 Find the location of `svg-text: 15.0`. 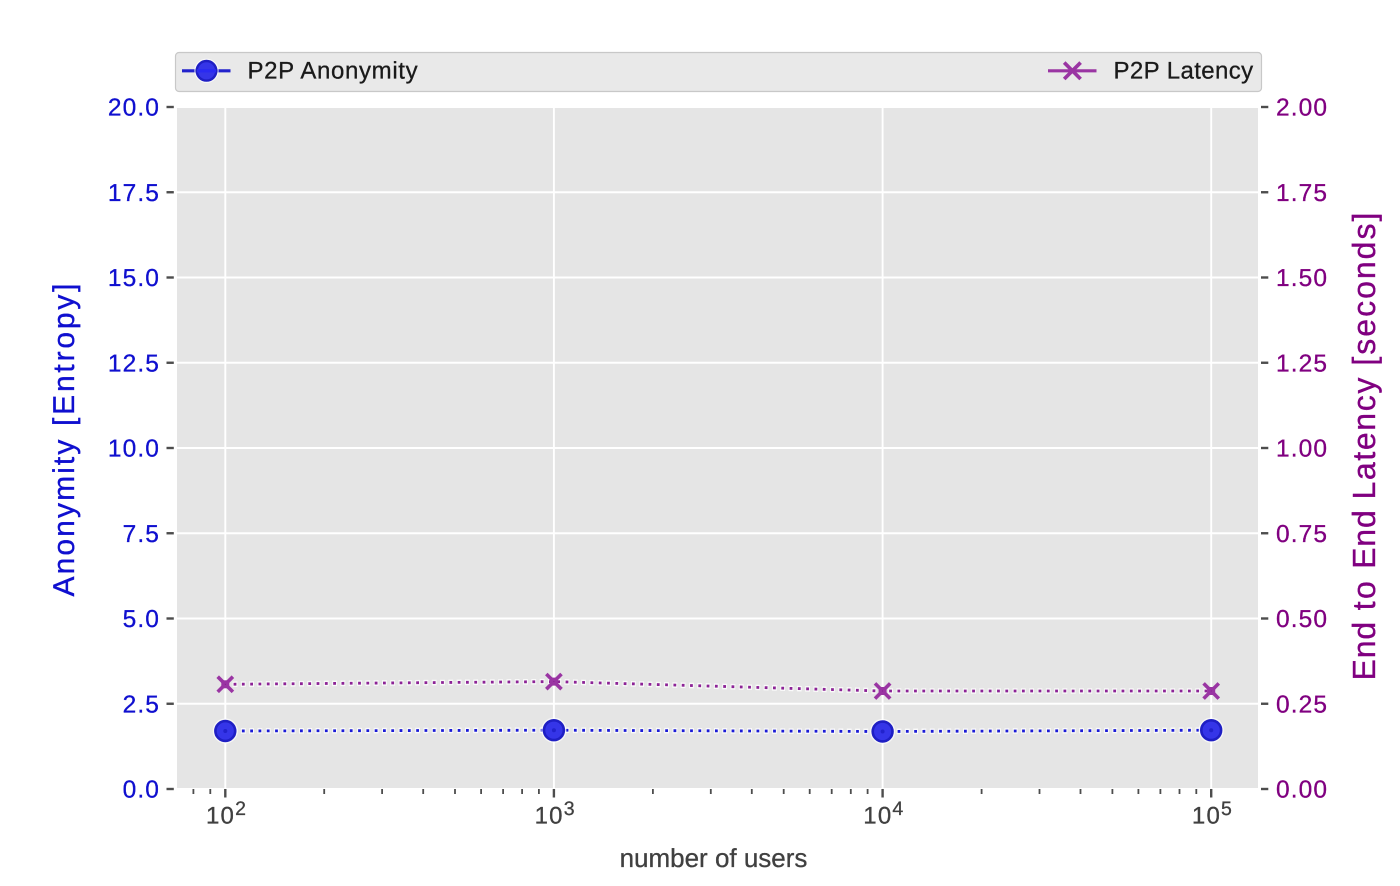

svg-text: 15.0 is located at coordinates (134, 278).